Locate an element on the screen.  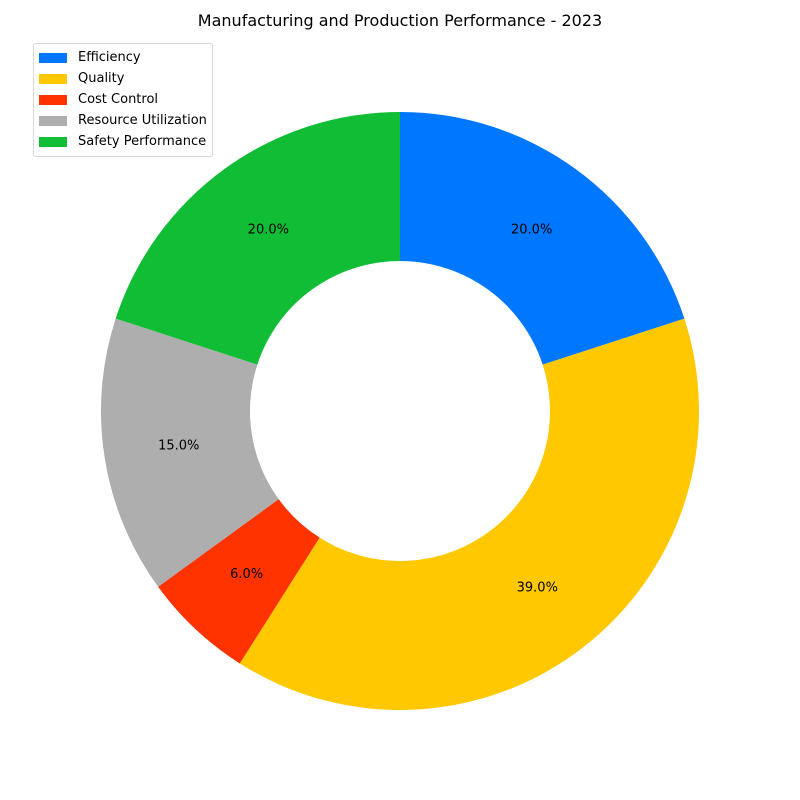
slice-label-cost-control: 6.0% is located at coordinates (246, 574).